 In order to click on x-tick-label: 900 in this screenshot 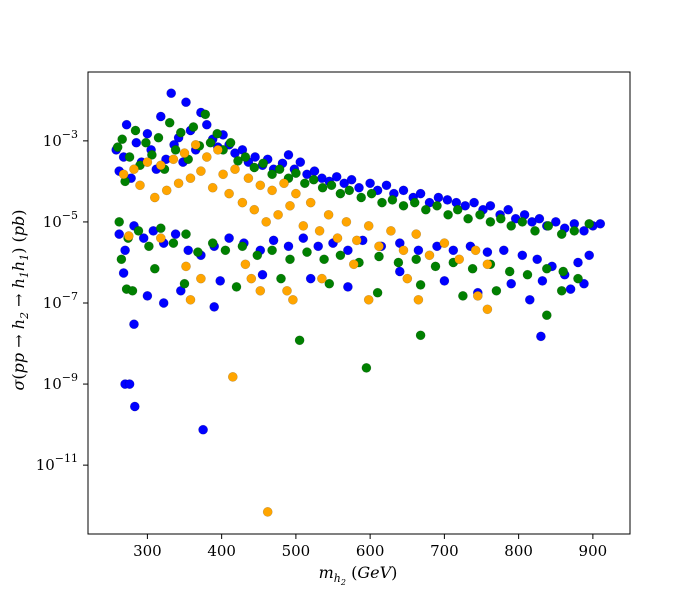, I will do `click(593, 551)`.